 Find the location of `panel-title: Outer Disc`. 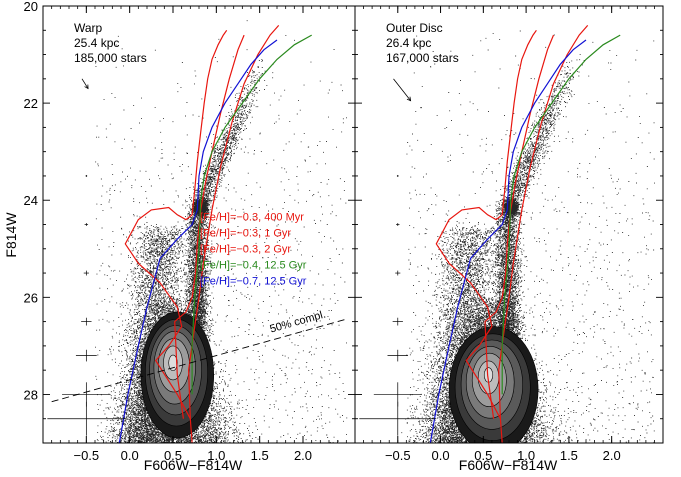

panel-title: Outer Disc is located at coordinates (414, 28).